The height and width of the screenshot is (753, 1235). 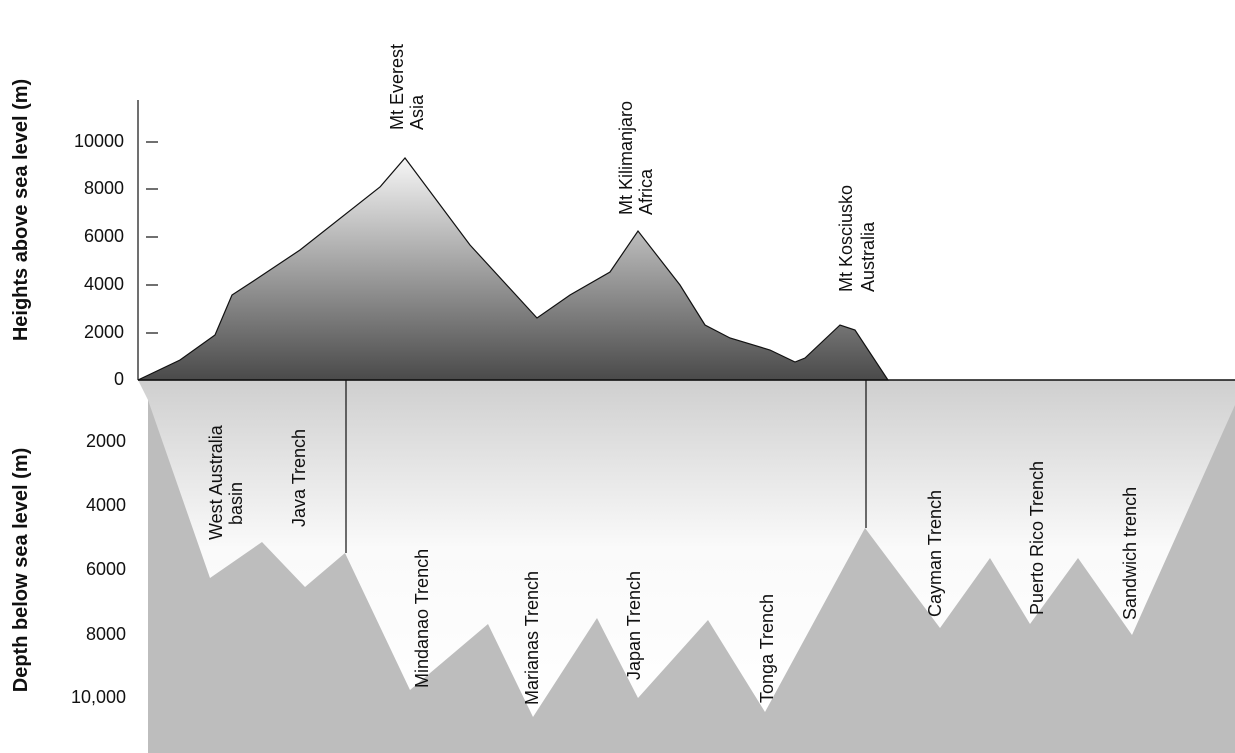 What do you see at coordinates (417, 112) in the screenshot?
I see `peak-region: Asia` at bounding box center [417, 112].